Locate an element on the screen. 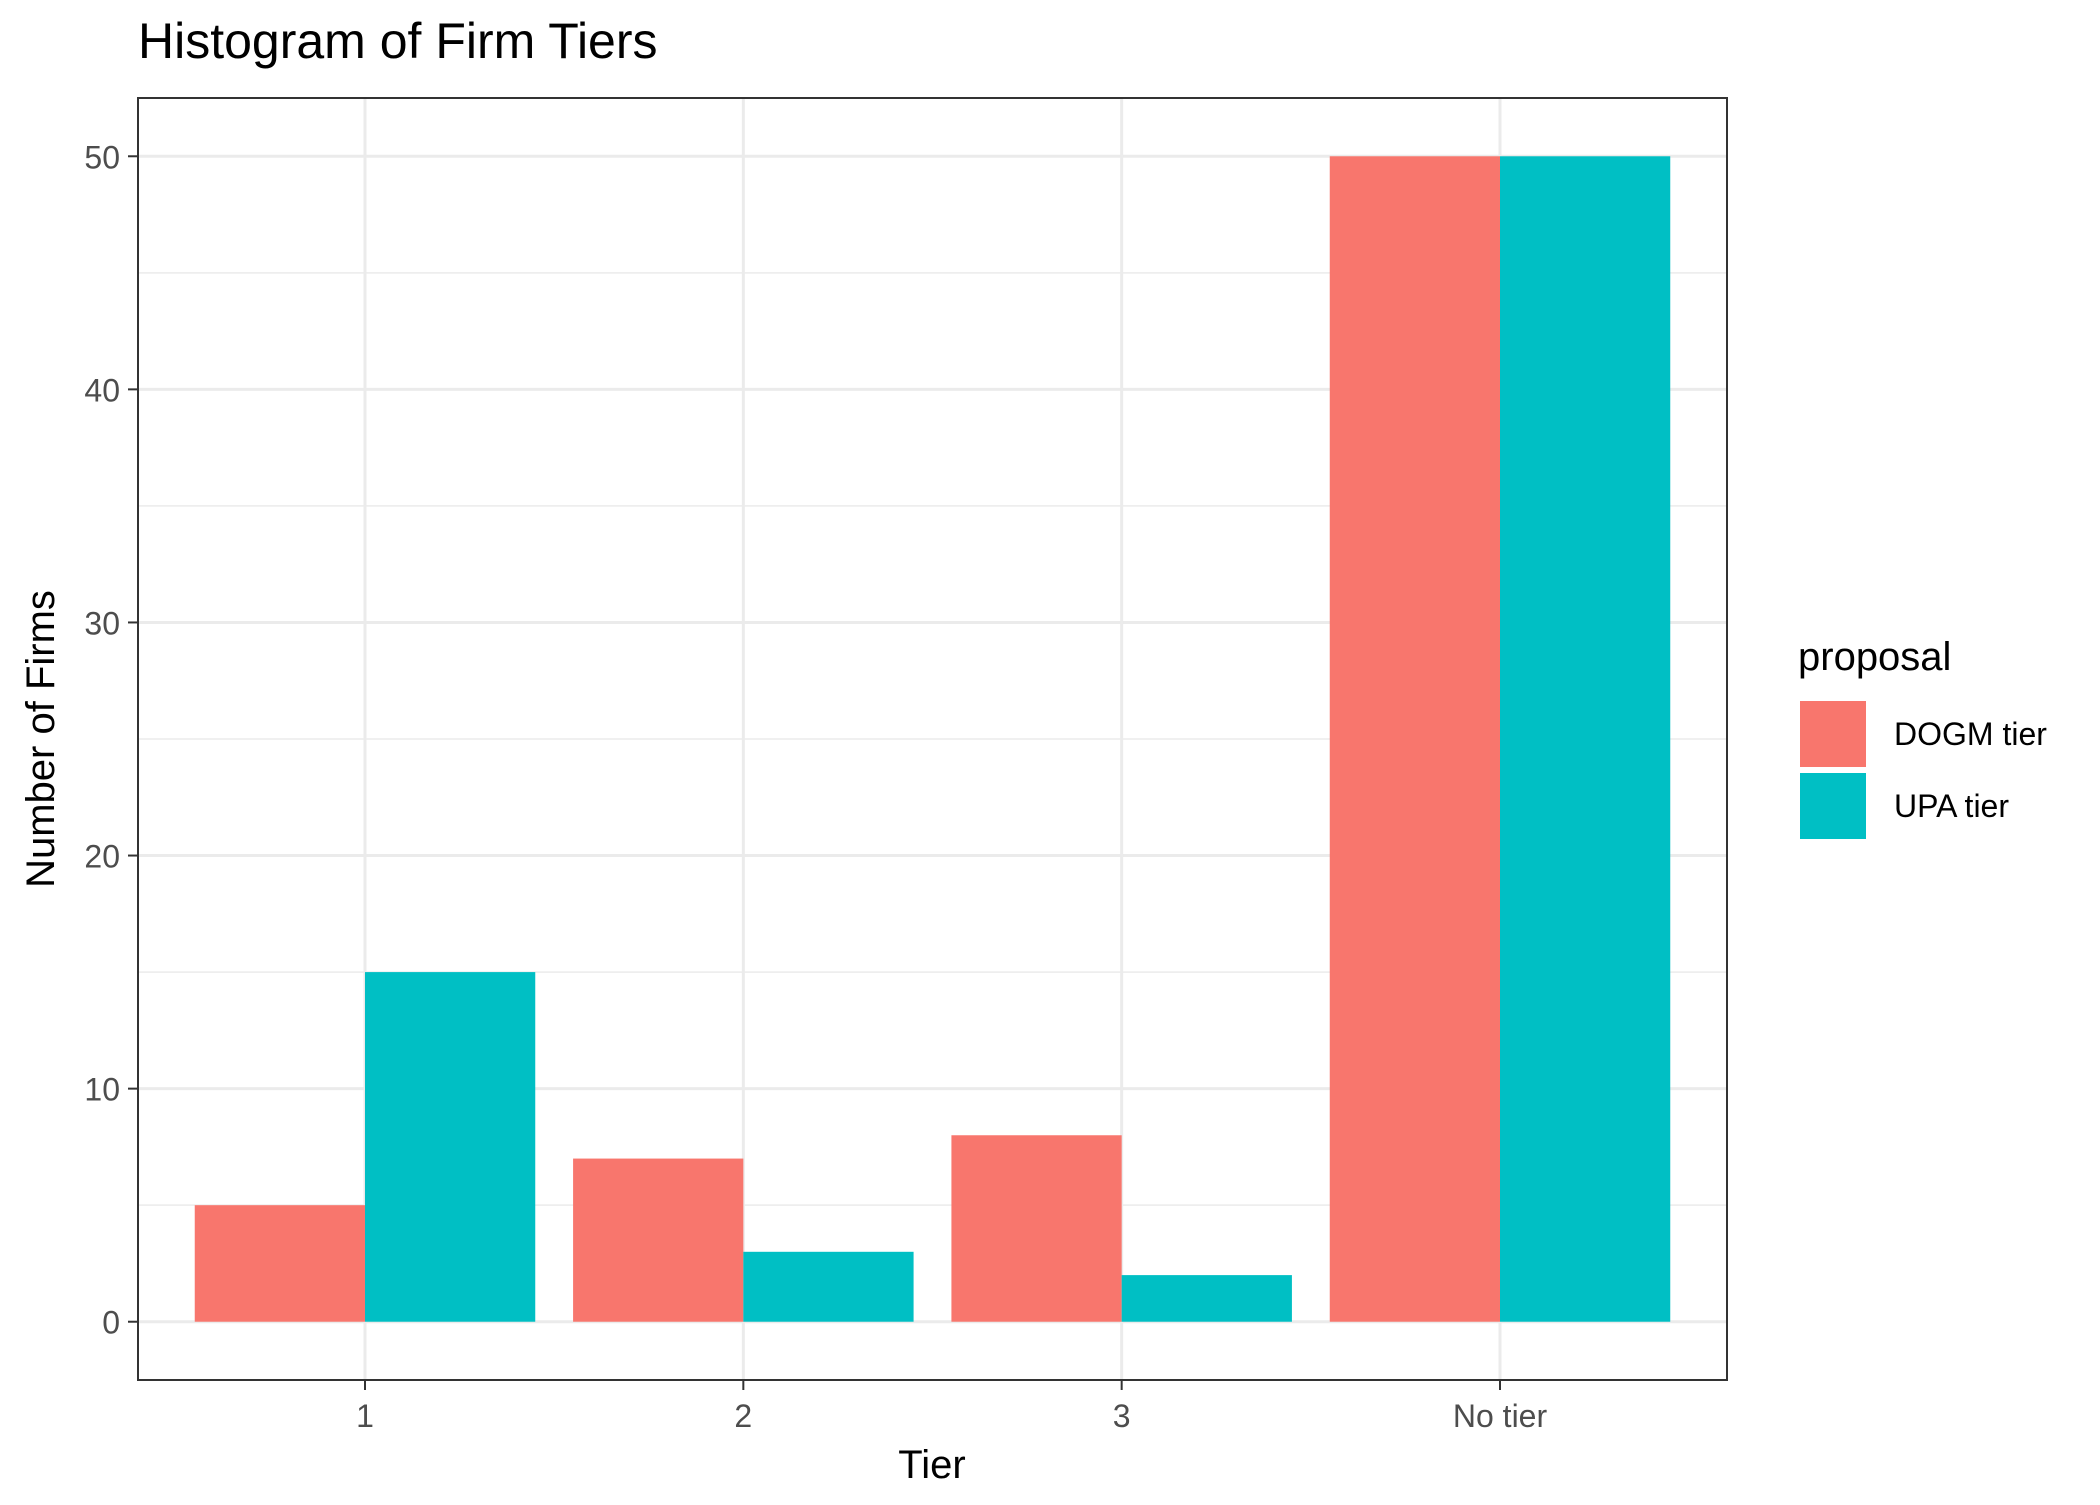 Image resolution: width=2100 pixels, height=1505 pixels. x-tick-label: 3 is located at coordinates (1122, 1416).